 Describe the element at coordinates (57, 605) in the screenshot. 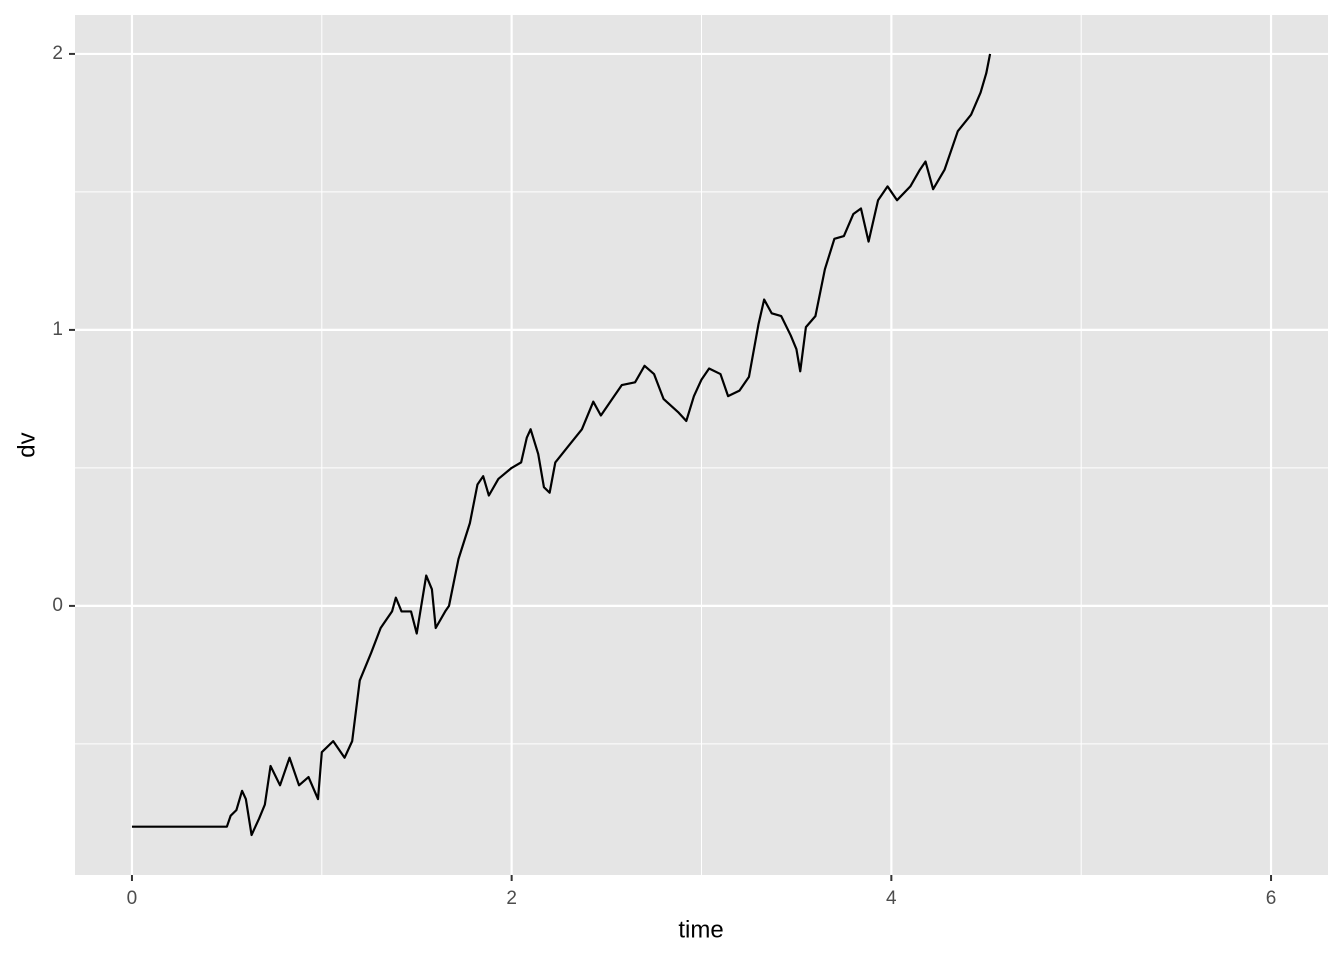

I see `y-tick-label: 0` at that location.